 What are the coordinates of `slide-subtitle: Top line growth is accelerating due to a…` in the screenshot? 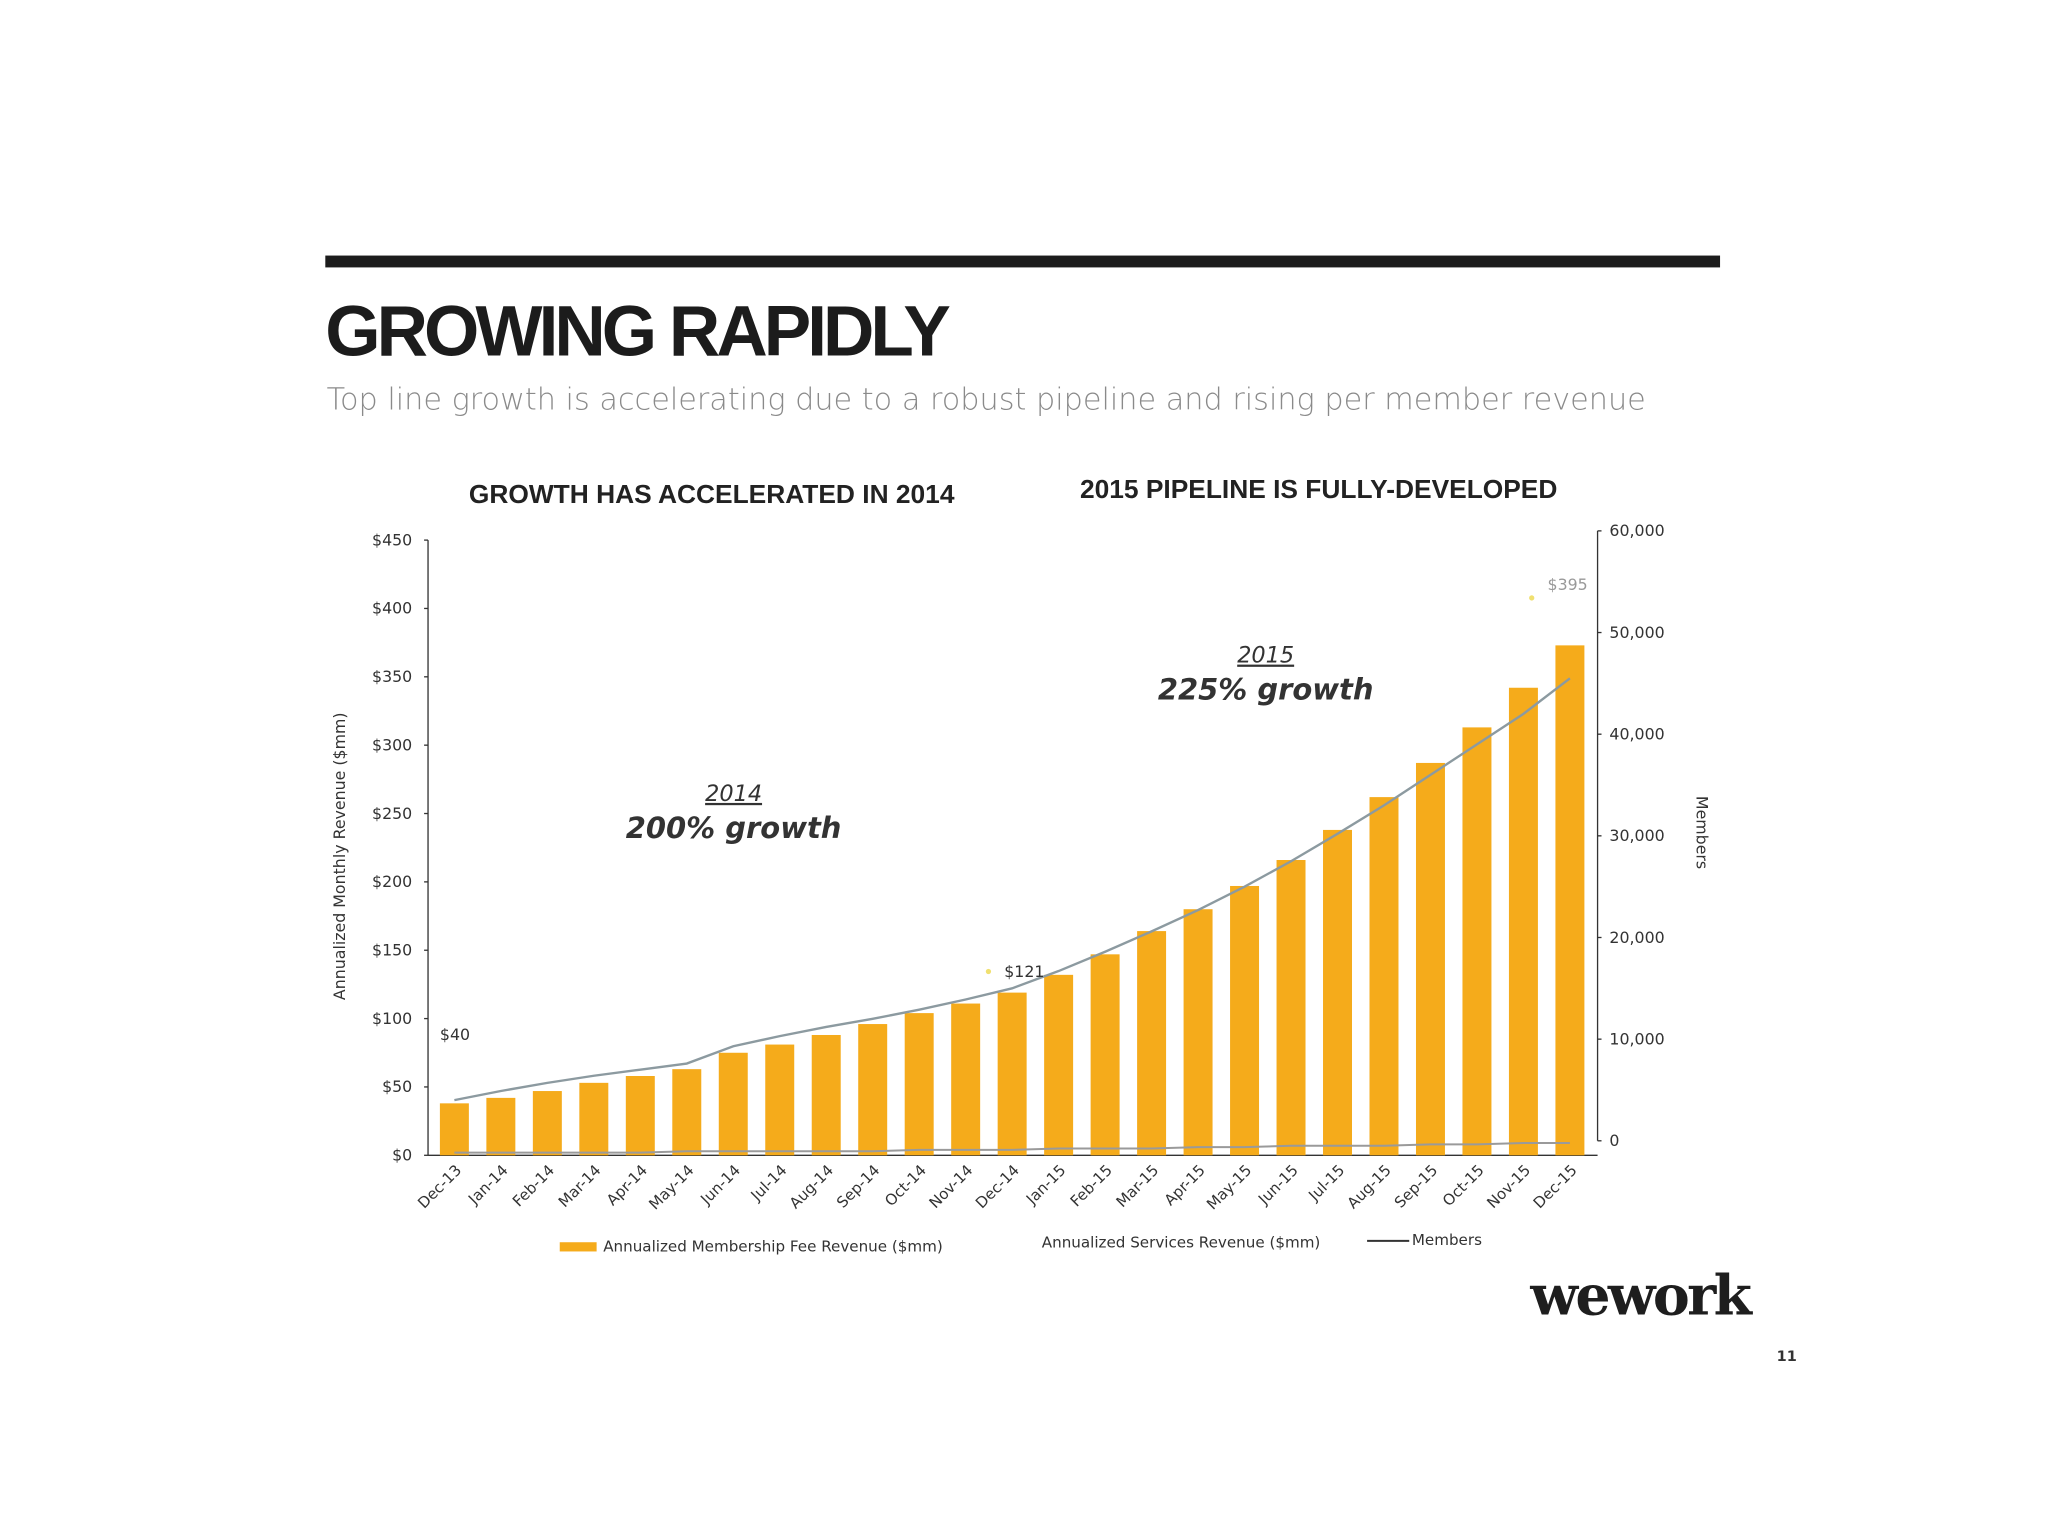 It's located at (986, 400).